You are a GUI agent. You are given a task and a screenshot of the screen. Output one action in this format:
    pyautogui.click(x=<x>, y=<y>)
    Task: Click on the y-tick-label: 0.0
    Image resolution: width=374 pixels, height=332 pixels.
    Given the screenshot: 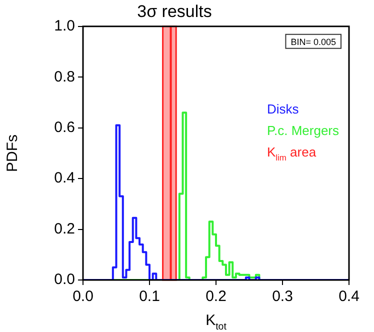 What is the action you would take?
    pyautogui.click(x=64, y=279)
    